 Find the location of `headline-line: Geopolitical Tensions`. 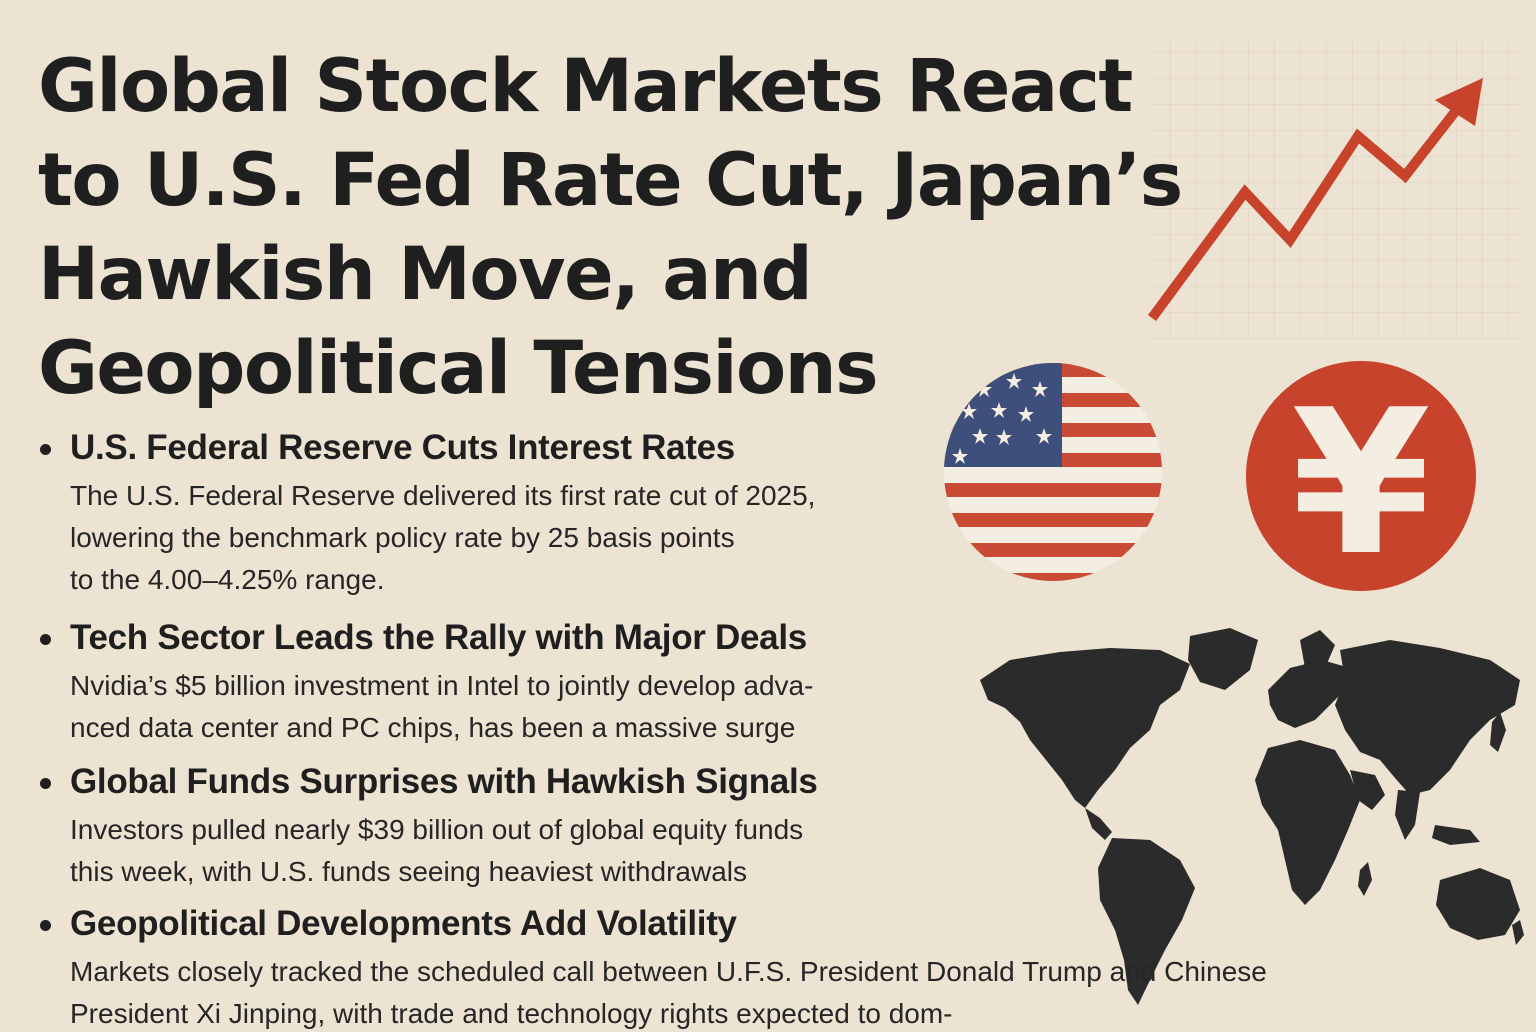

headline-line: Geopolitical Tensions is located at coordinates (458, 368).